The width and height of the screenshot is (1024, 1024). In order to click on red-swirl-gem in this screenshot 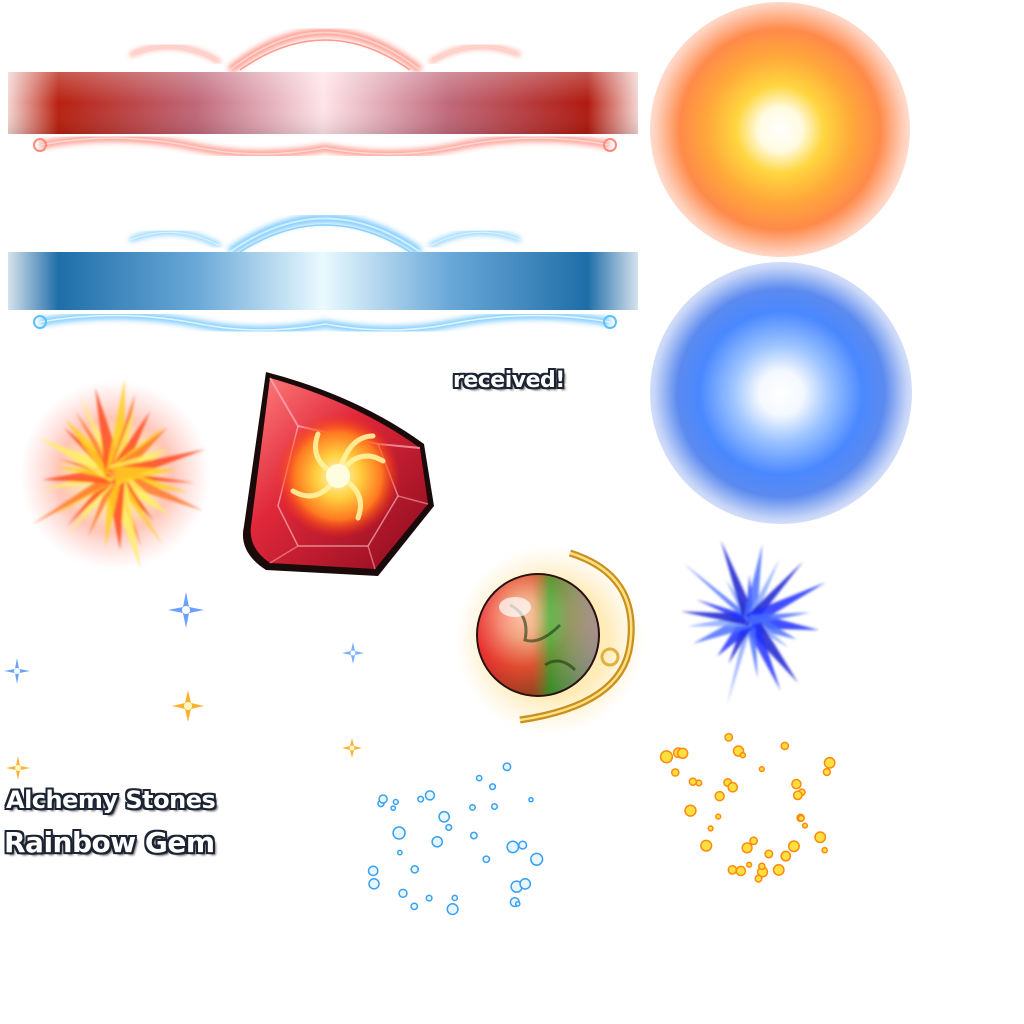, I will do `click(338, 474)`.